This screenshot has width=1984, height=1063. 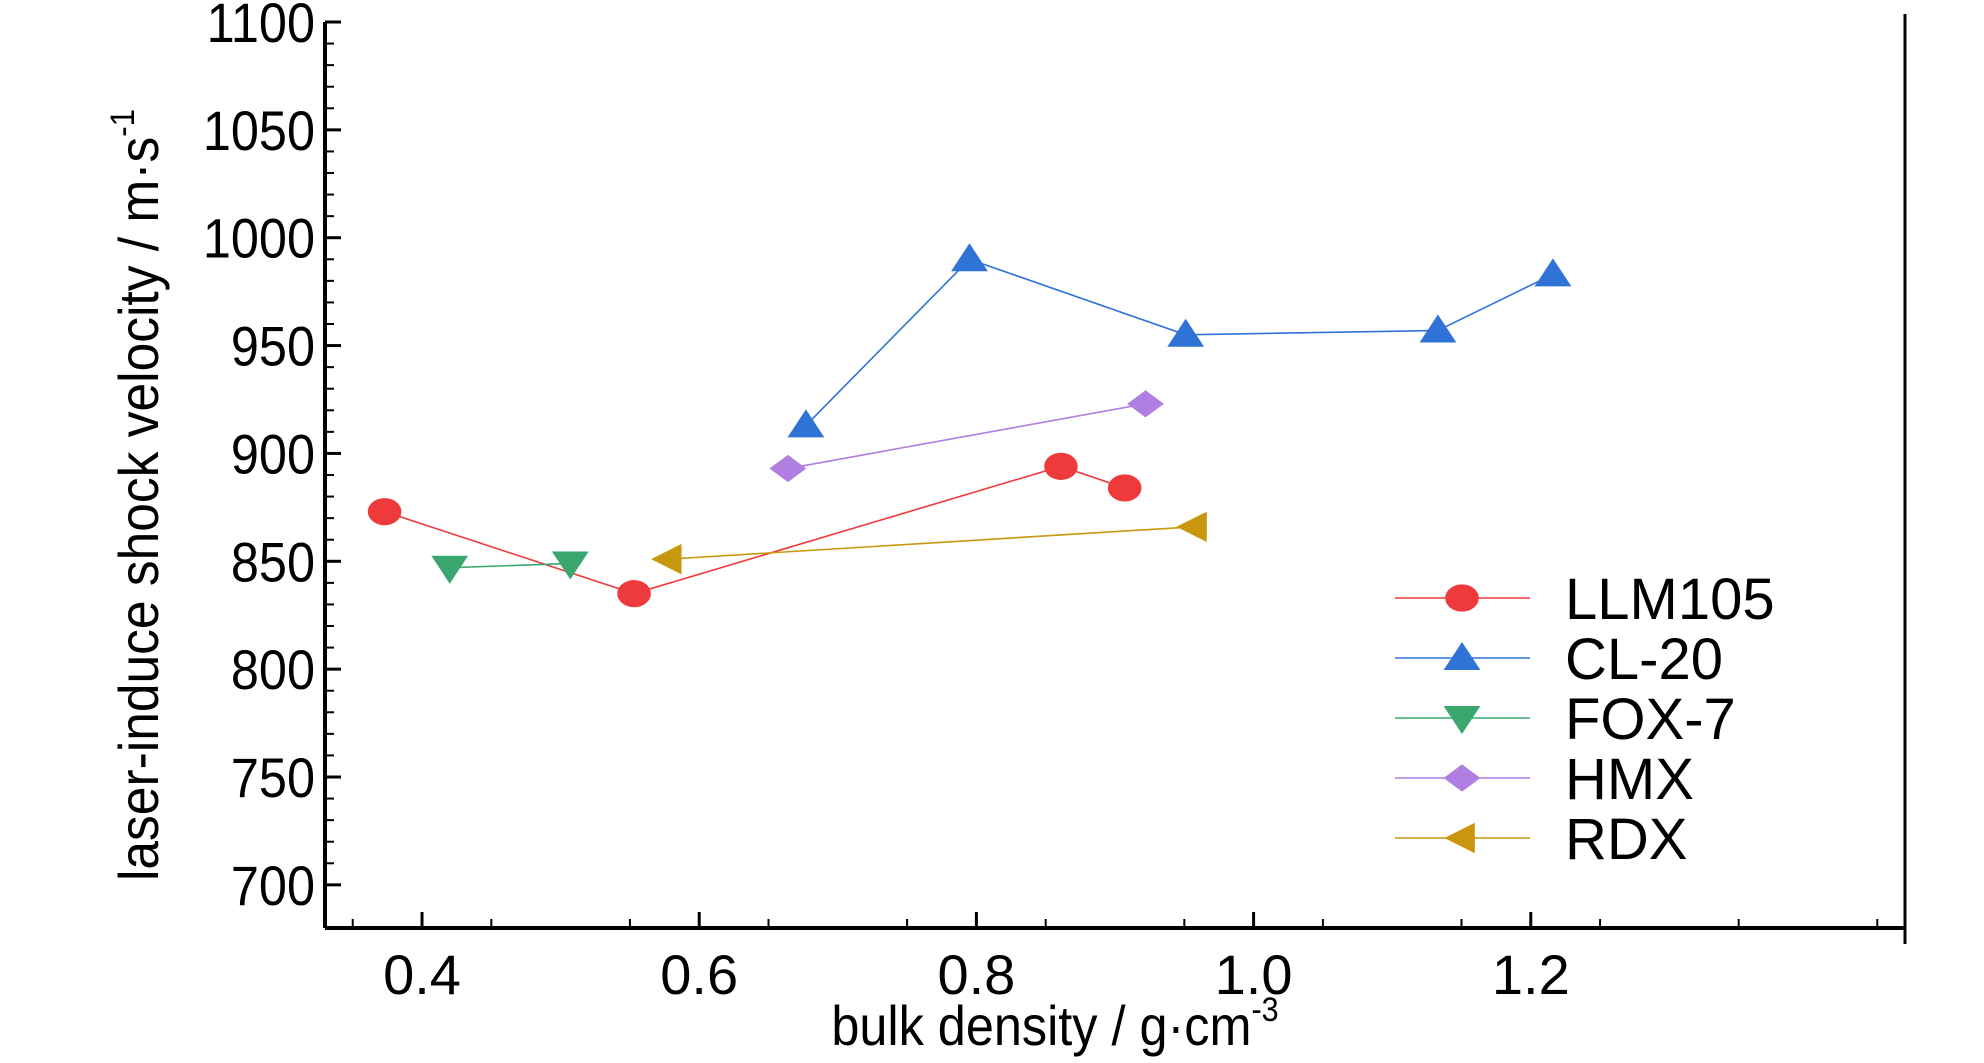 I want to click on x-tick-label: 1.2, so click(x=1531, y=974).